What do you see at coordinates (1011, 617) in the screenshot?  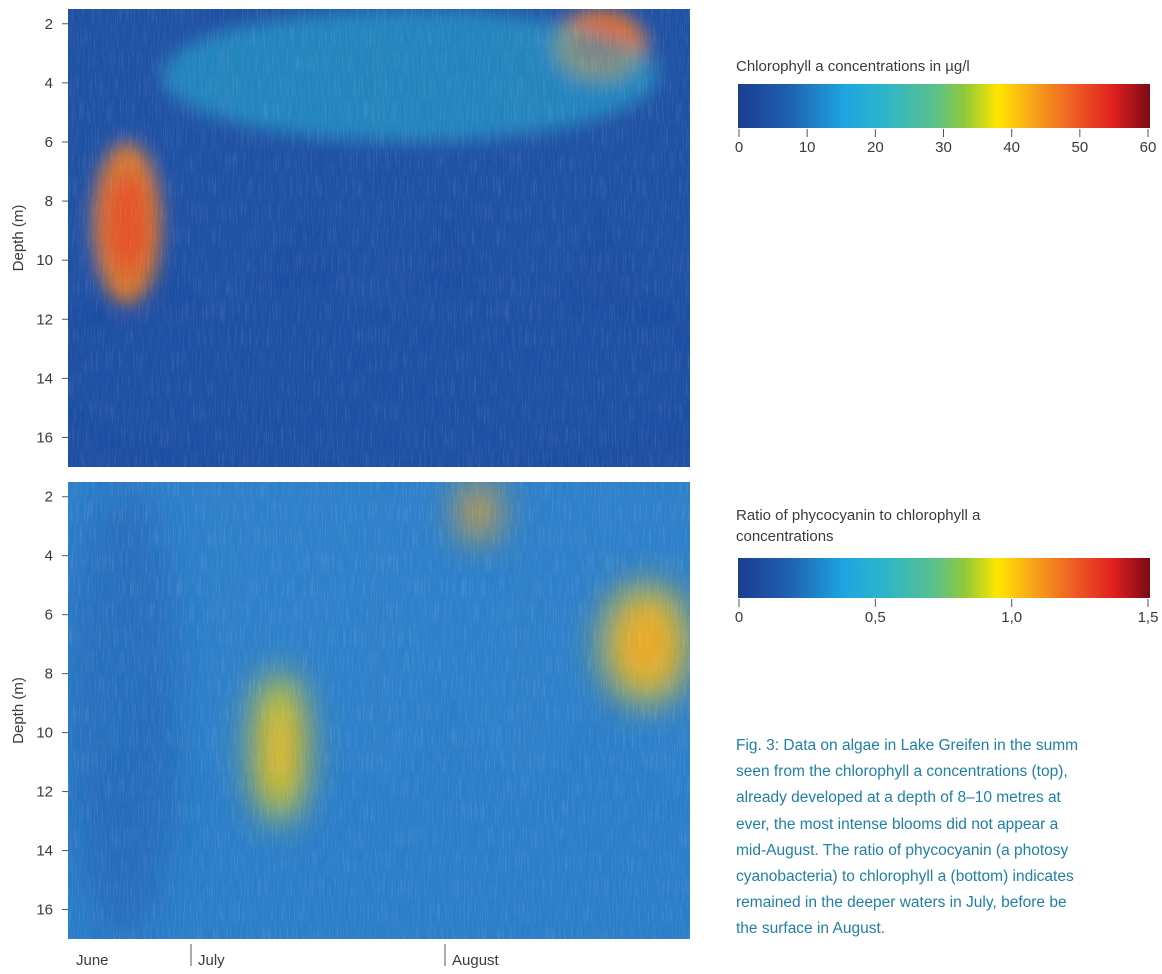 I see `colorbar-tick-label: 1,0` at bounding box center [1011, 617].